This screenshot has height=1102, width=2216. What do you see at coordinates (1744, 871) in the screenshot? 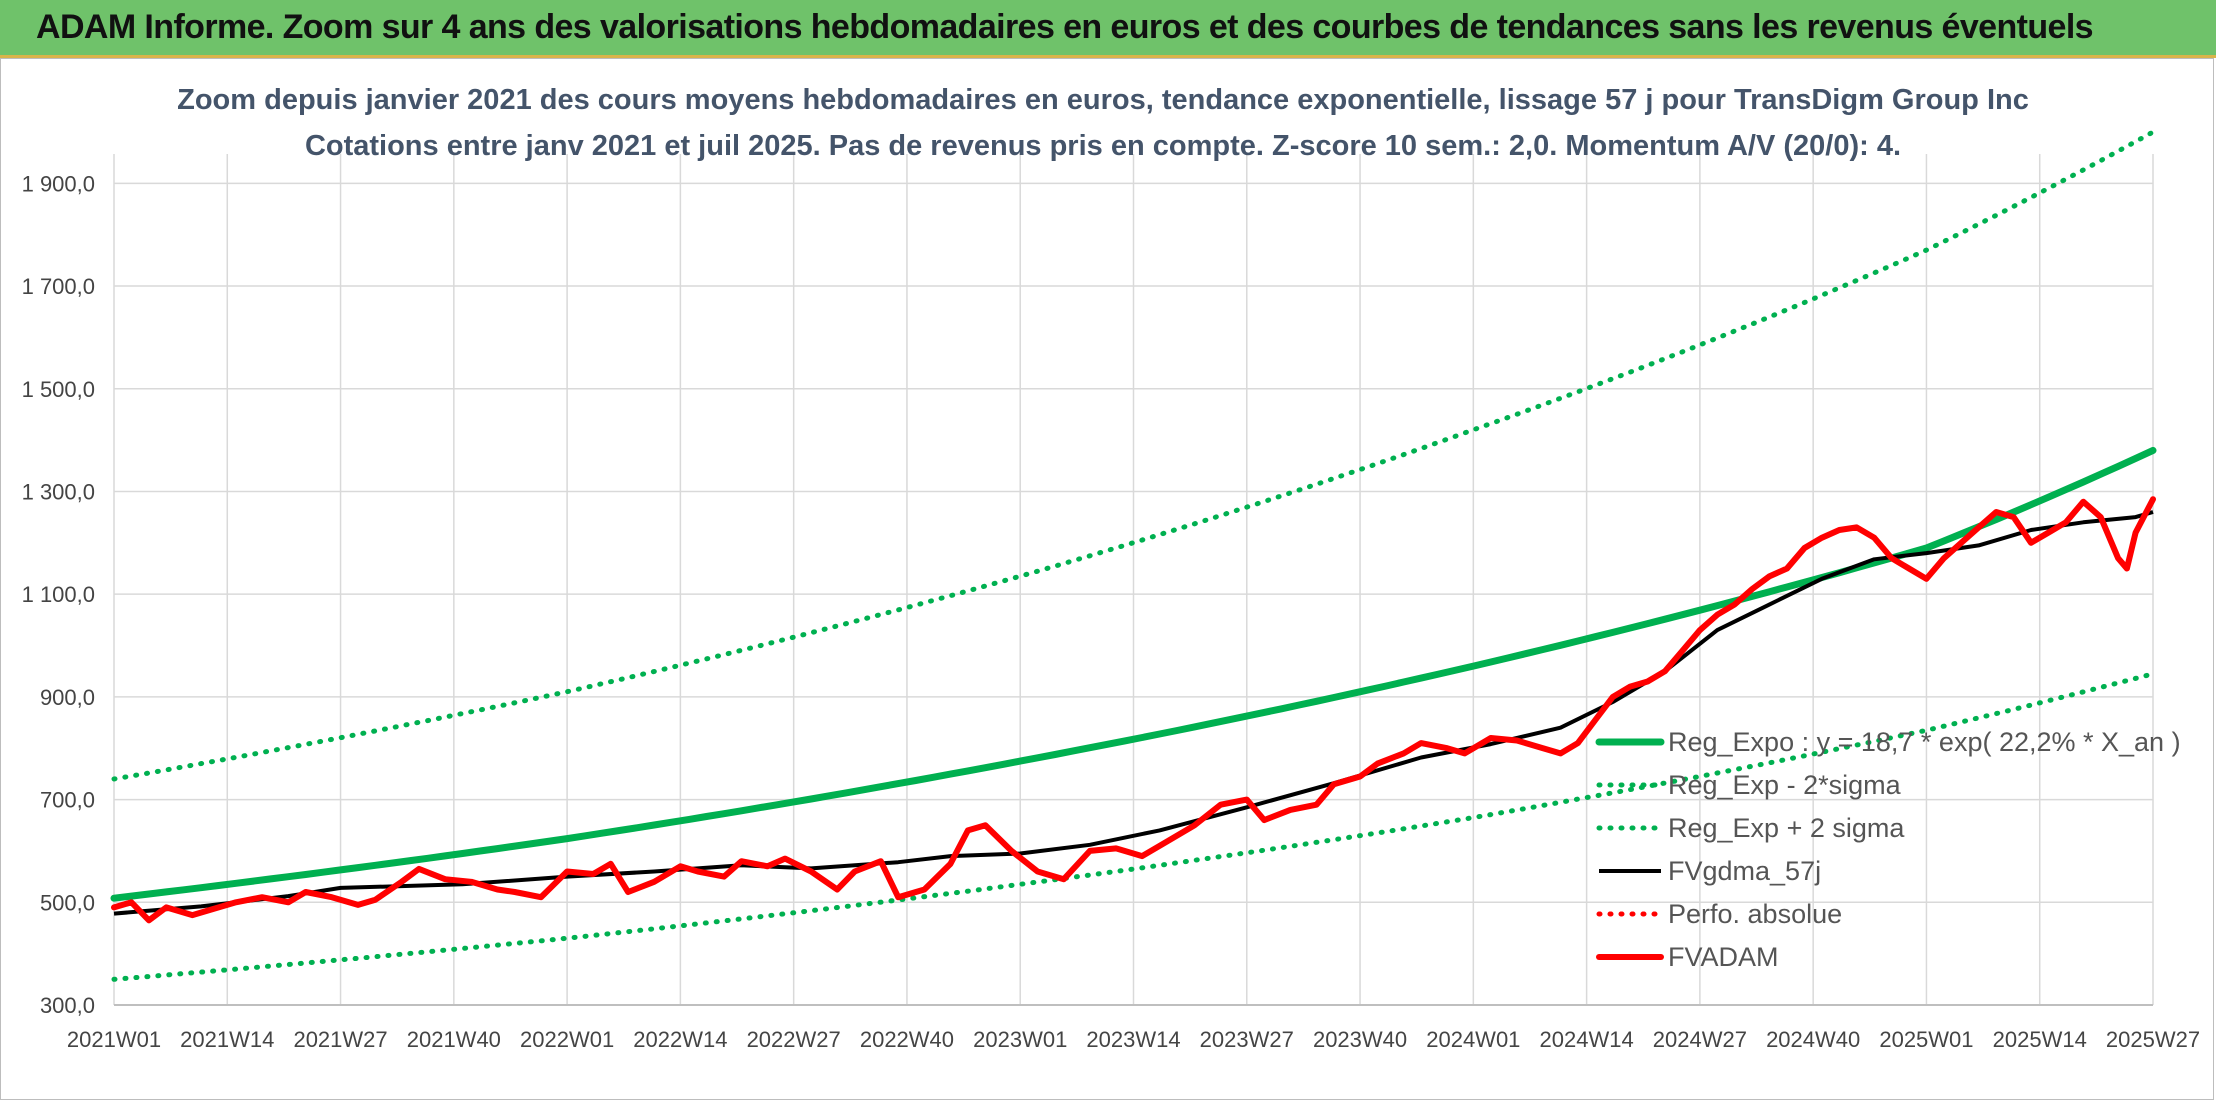
I see `legend-label-3: FVgdma_57j` at bounding box center [1744, 871].